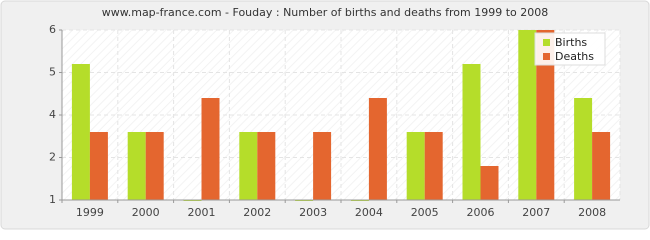 The width and height of the screenshot is (650, 240). What do you see at coordinates (592, 212) in the screenshot?
I see `x-tick-label: 2008` at bounding box center [592, 212].